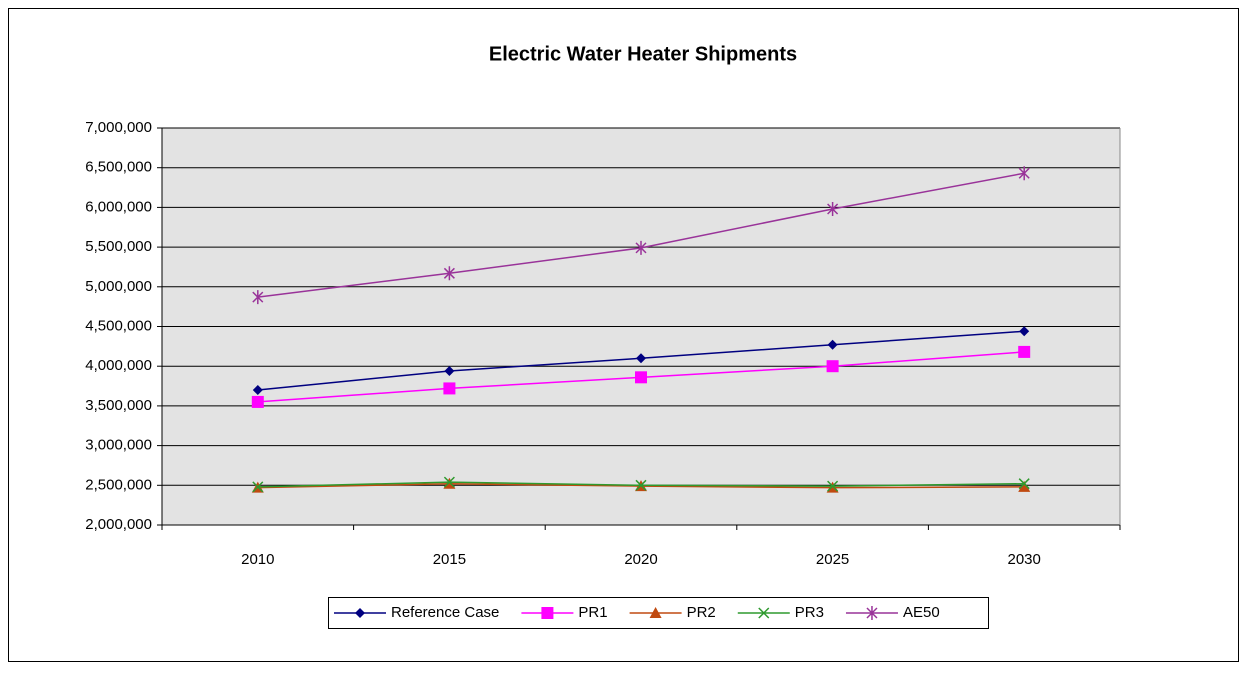  What do you see at coordinates (118, 405) in the screenshot?
I see `y-tick-label: 3,500,000` at bounding box center [118, 405].